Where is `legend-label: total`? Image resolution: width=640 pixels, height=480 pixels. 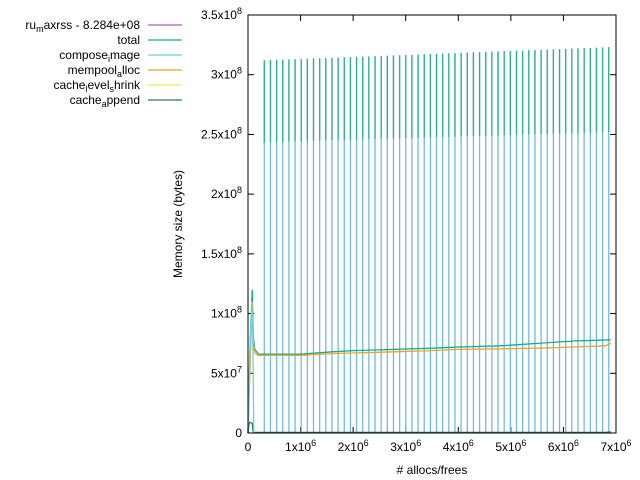 legend-label: total is located at coordinates (128, 40).